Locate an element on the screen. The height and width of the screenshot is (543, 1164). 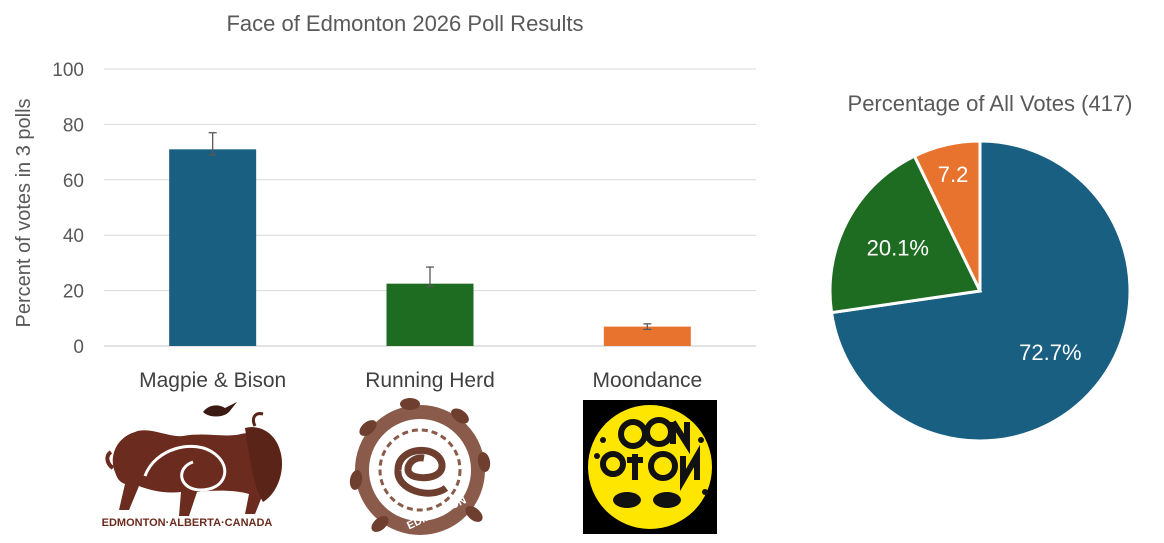
y-tick-label: 0 is located at coordinates (78, 347).